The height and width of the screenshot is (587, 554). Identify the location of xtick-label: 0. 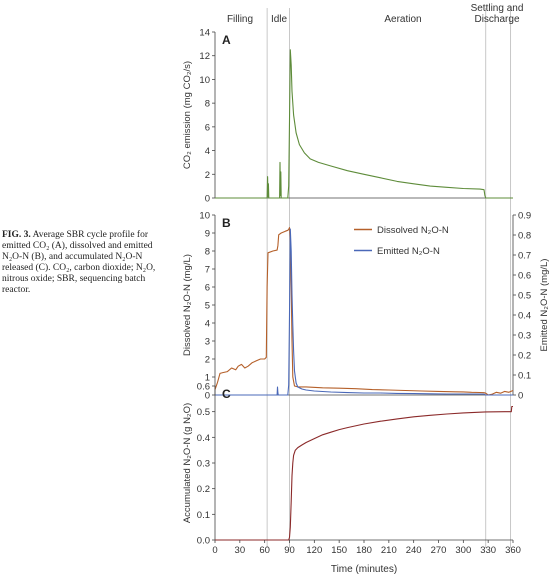
(214, 550).